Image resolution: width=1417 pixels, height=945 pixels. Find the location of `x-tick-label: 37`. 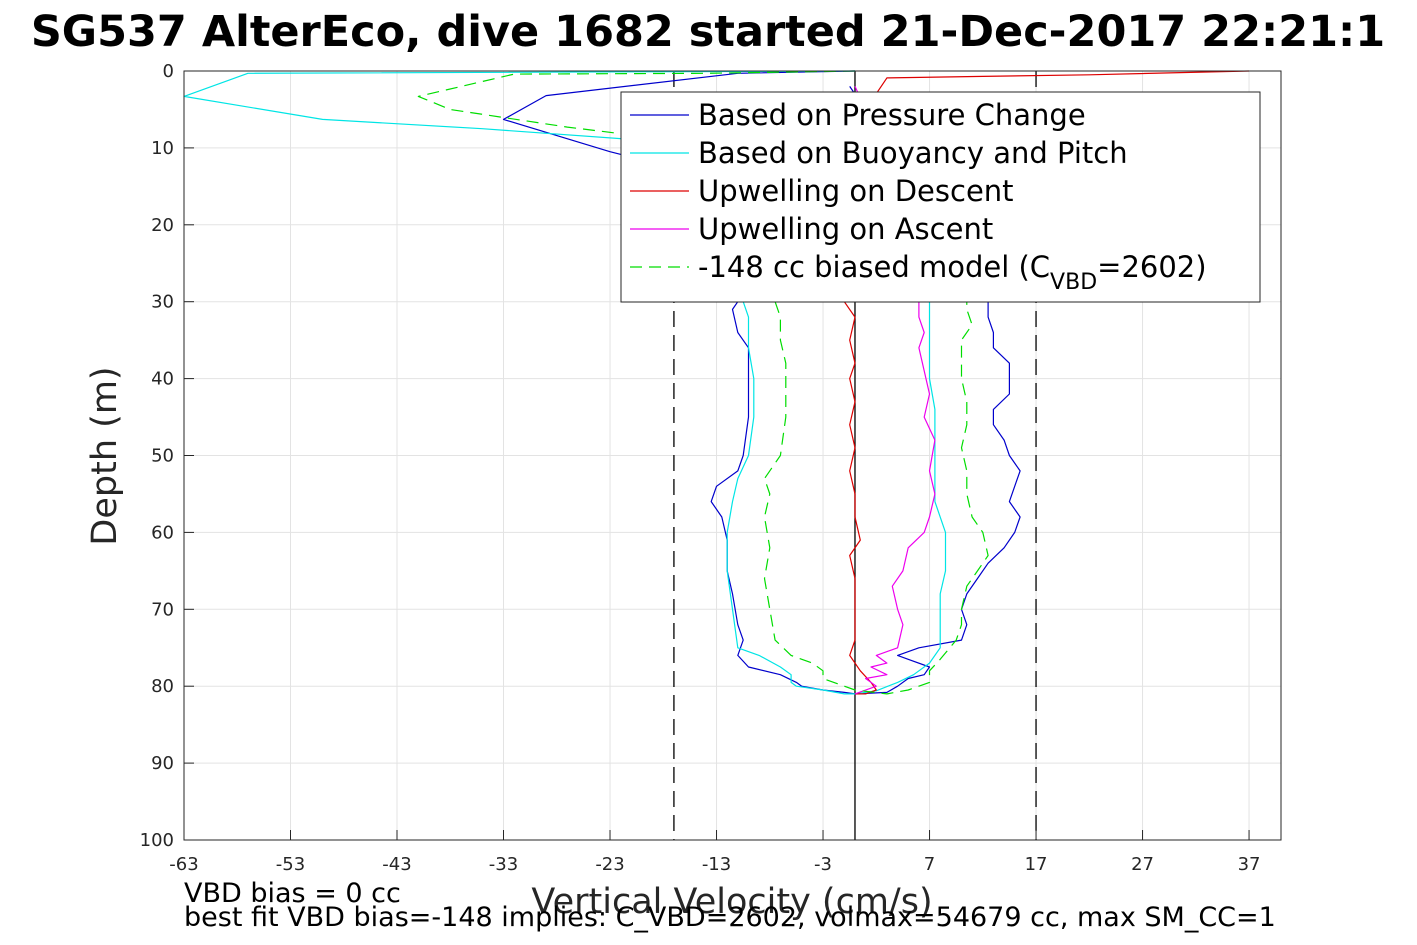

x-tick-label: 37 is located at coordinates (1249, 864).